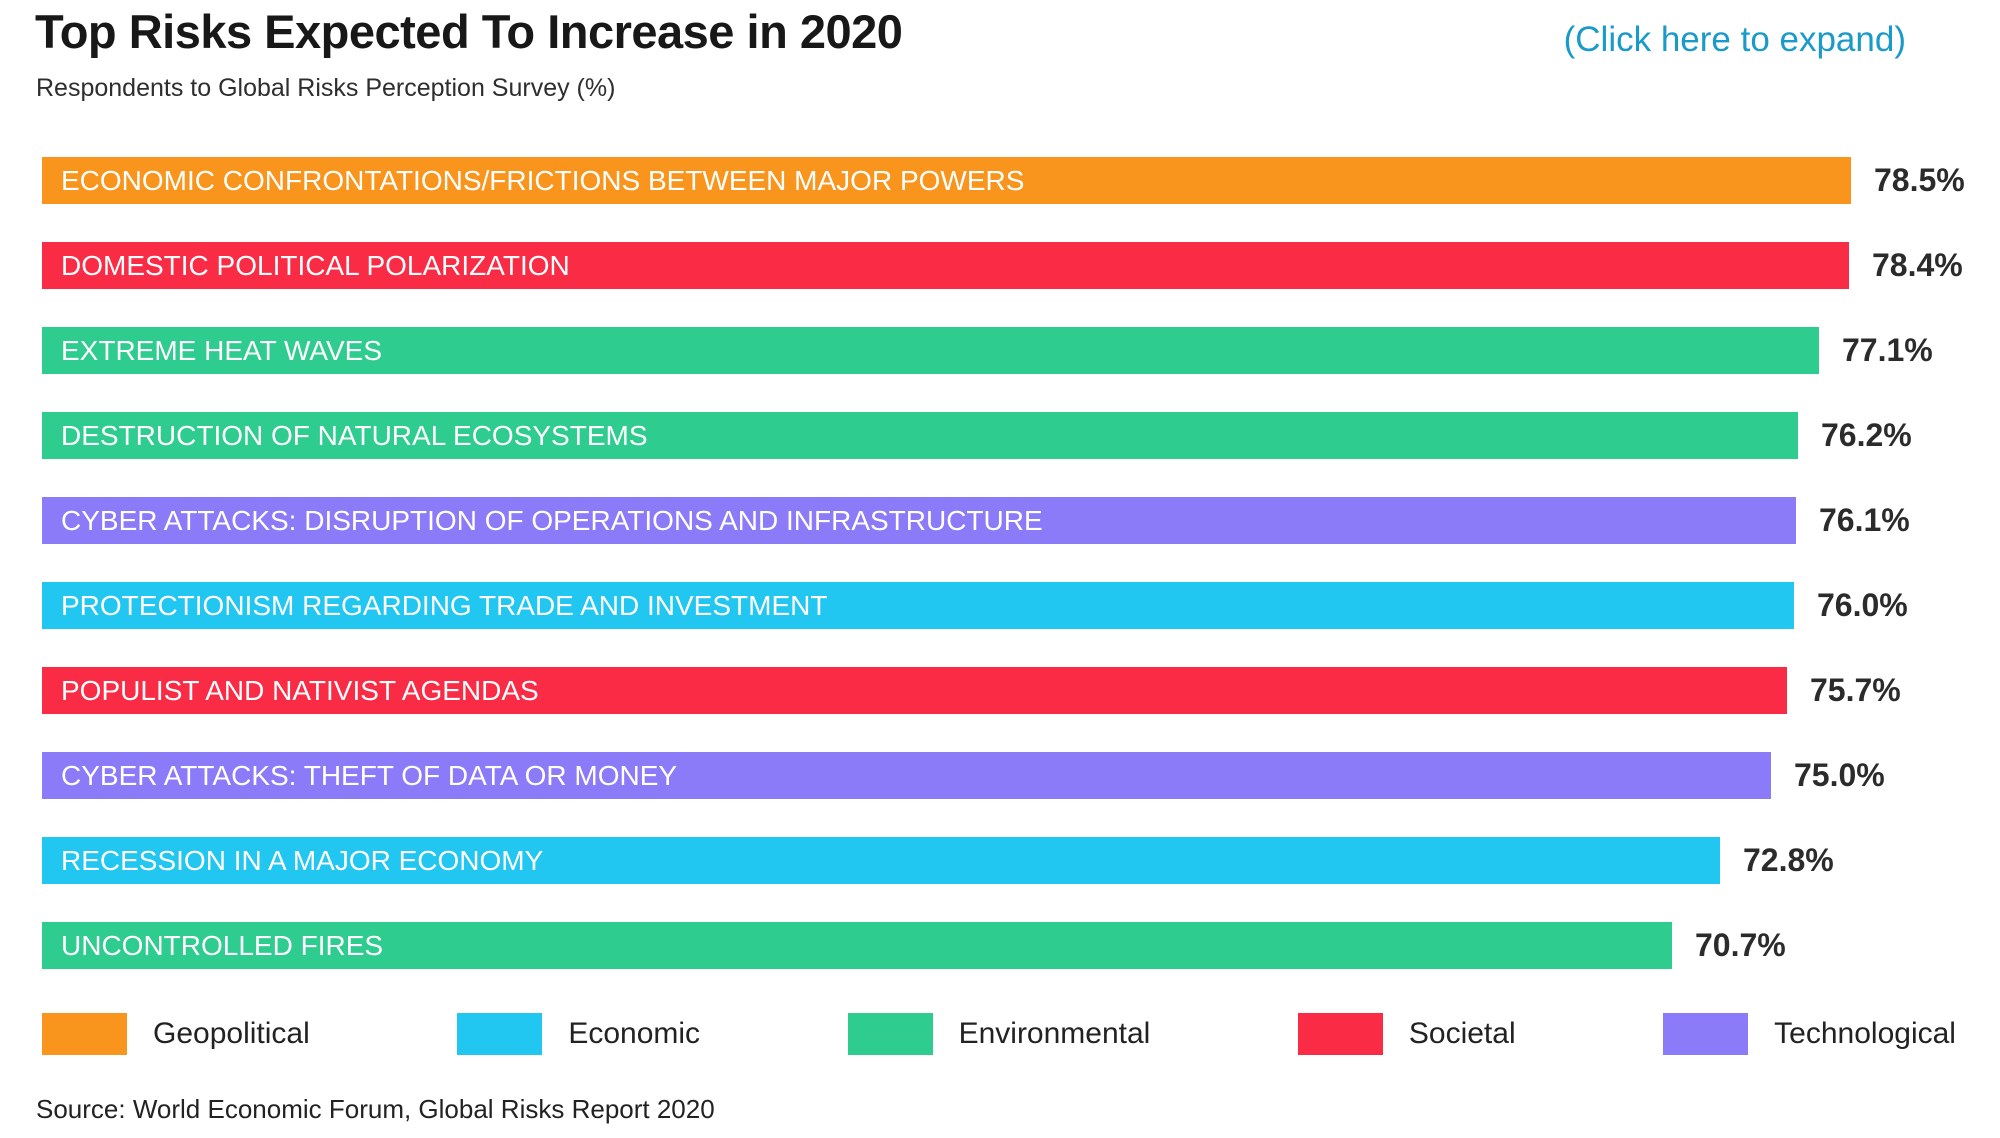  Describe the element at coordinates (302, 860) in the screenshot. I see `risk-bar-label: RECESSION IN A MAJOR ECONOMY` at that location.